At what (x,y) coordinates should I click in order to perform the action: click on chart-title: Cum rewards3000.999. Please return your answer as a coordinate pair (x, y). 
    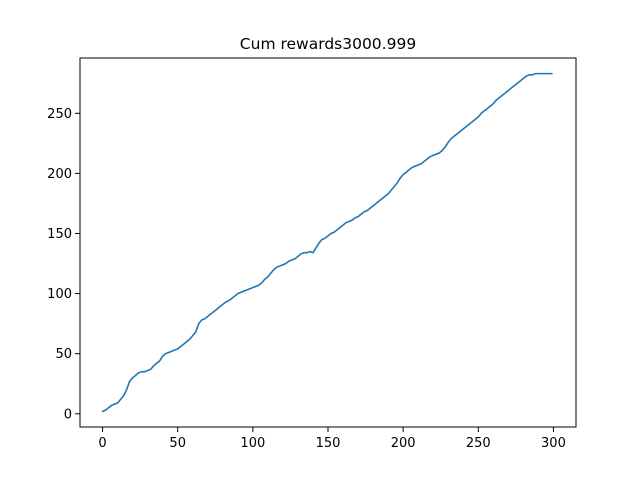
    Looking at the image, I should click on (328, 44).